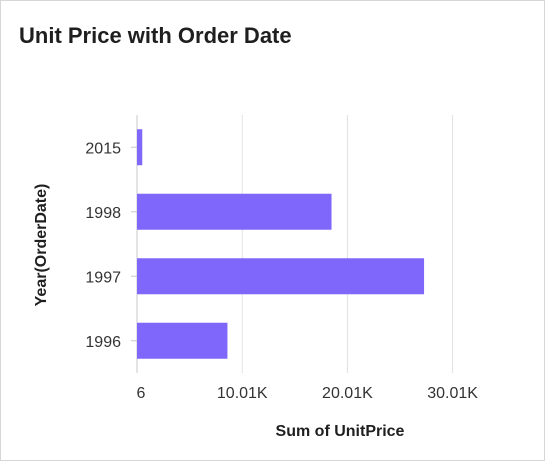  What do you see at coordinates (452, 393) in the screenshot?
I see `x-tick-label: 30.01K` at bounding box center [452, 393].